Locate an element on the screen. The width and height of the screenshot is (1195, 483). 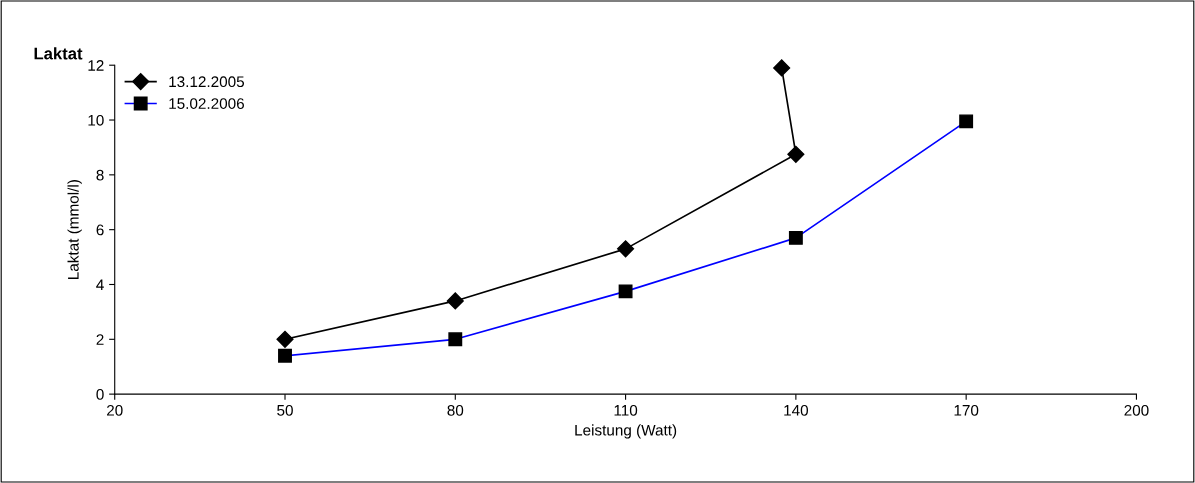
x-tick-label: 80 is located at coordinates (455, 410).